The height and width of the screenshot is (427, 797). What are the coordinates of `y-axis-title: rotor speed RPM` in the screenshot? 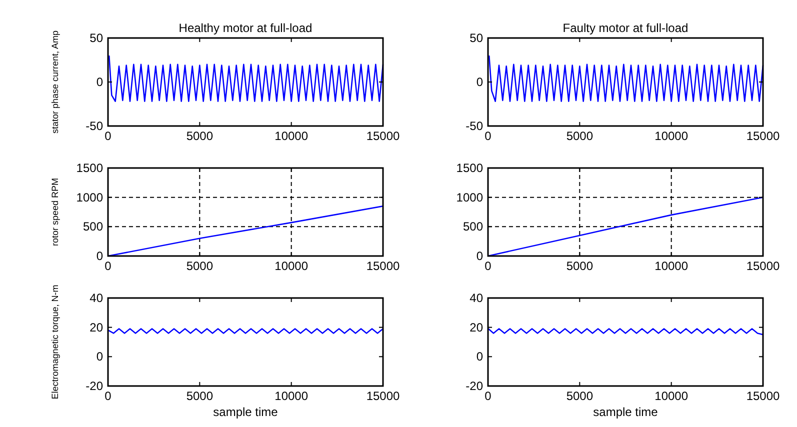 It's located at (55, 212).